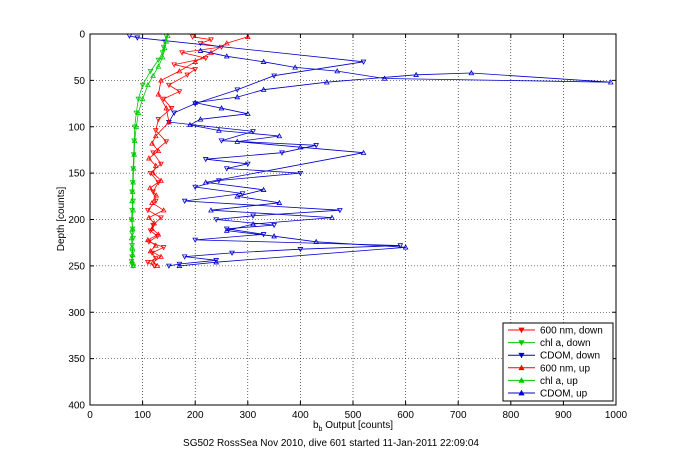 The image size is (681, 454). Describe the element at coordinates (564, 394) in the screenshot. I see `legend-label: CDOM, up` at that location.